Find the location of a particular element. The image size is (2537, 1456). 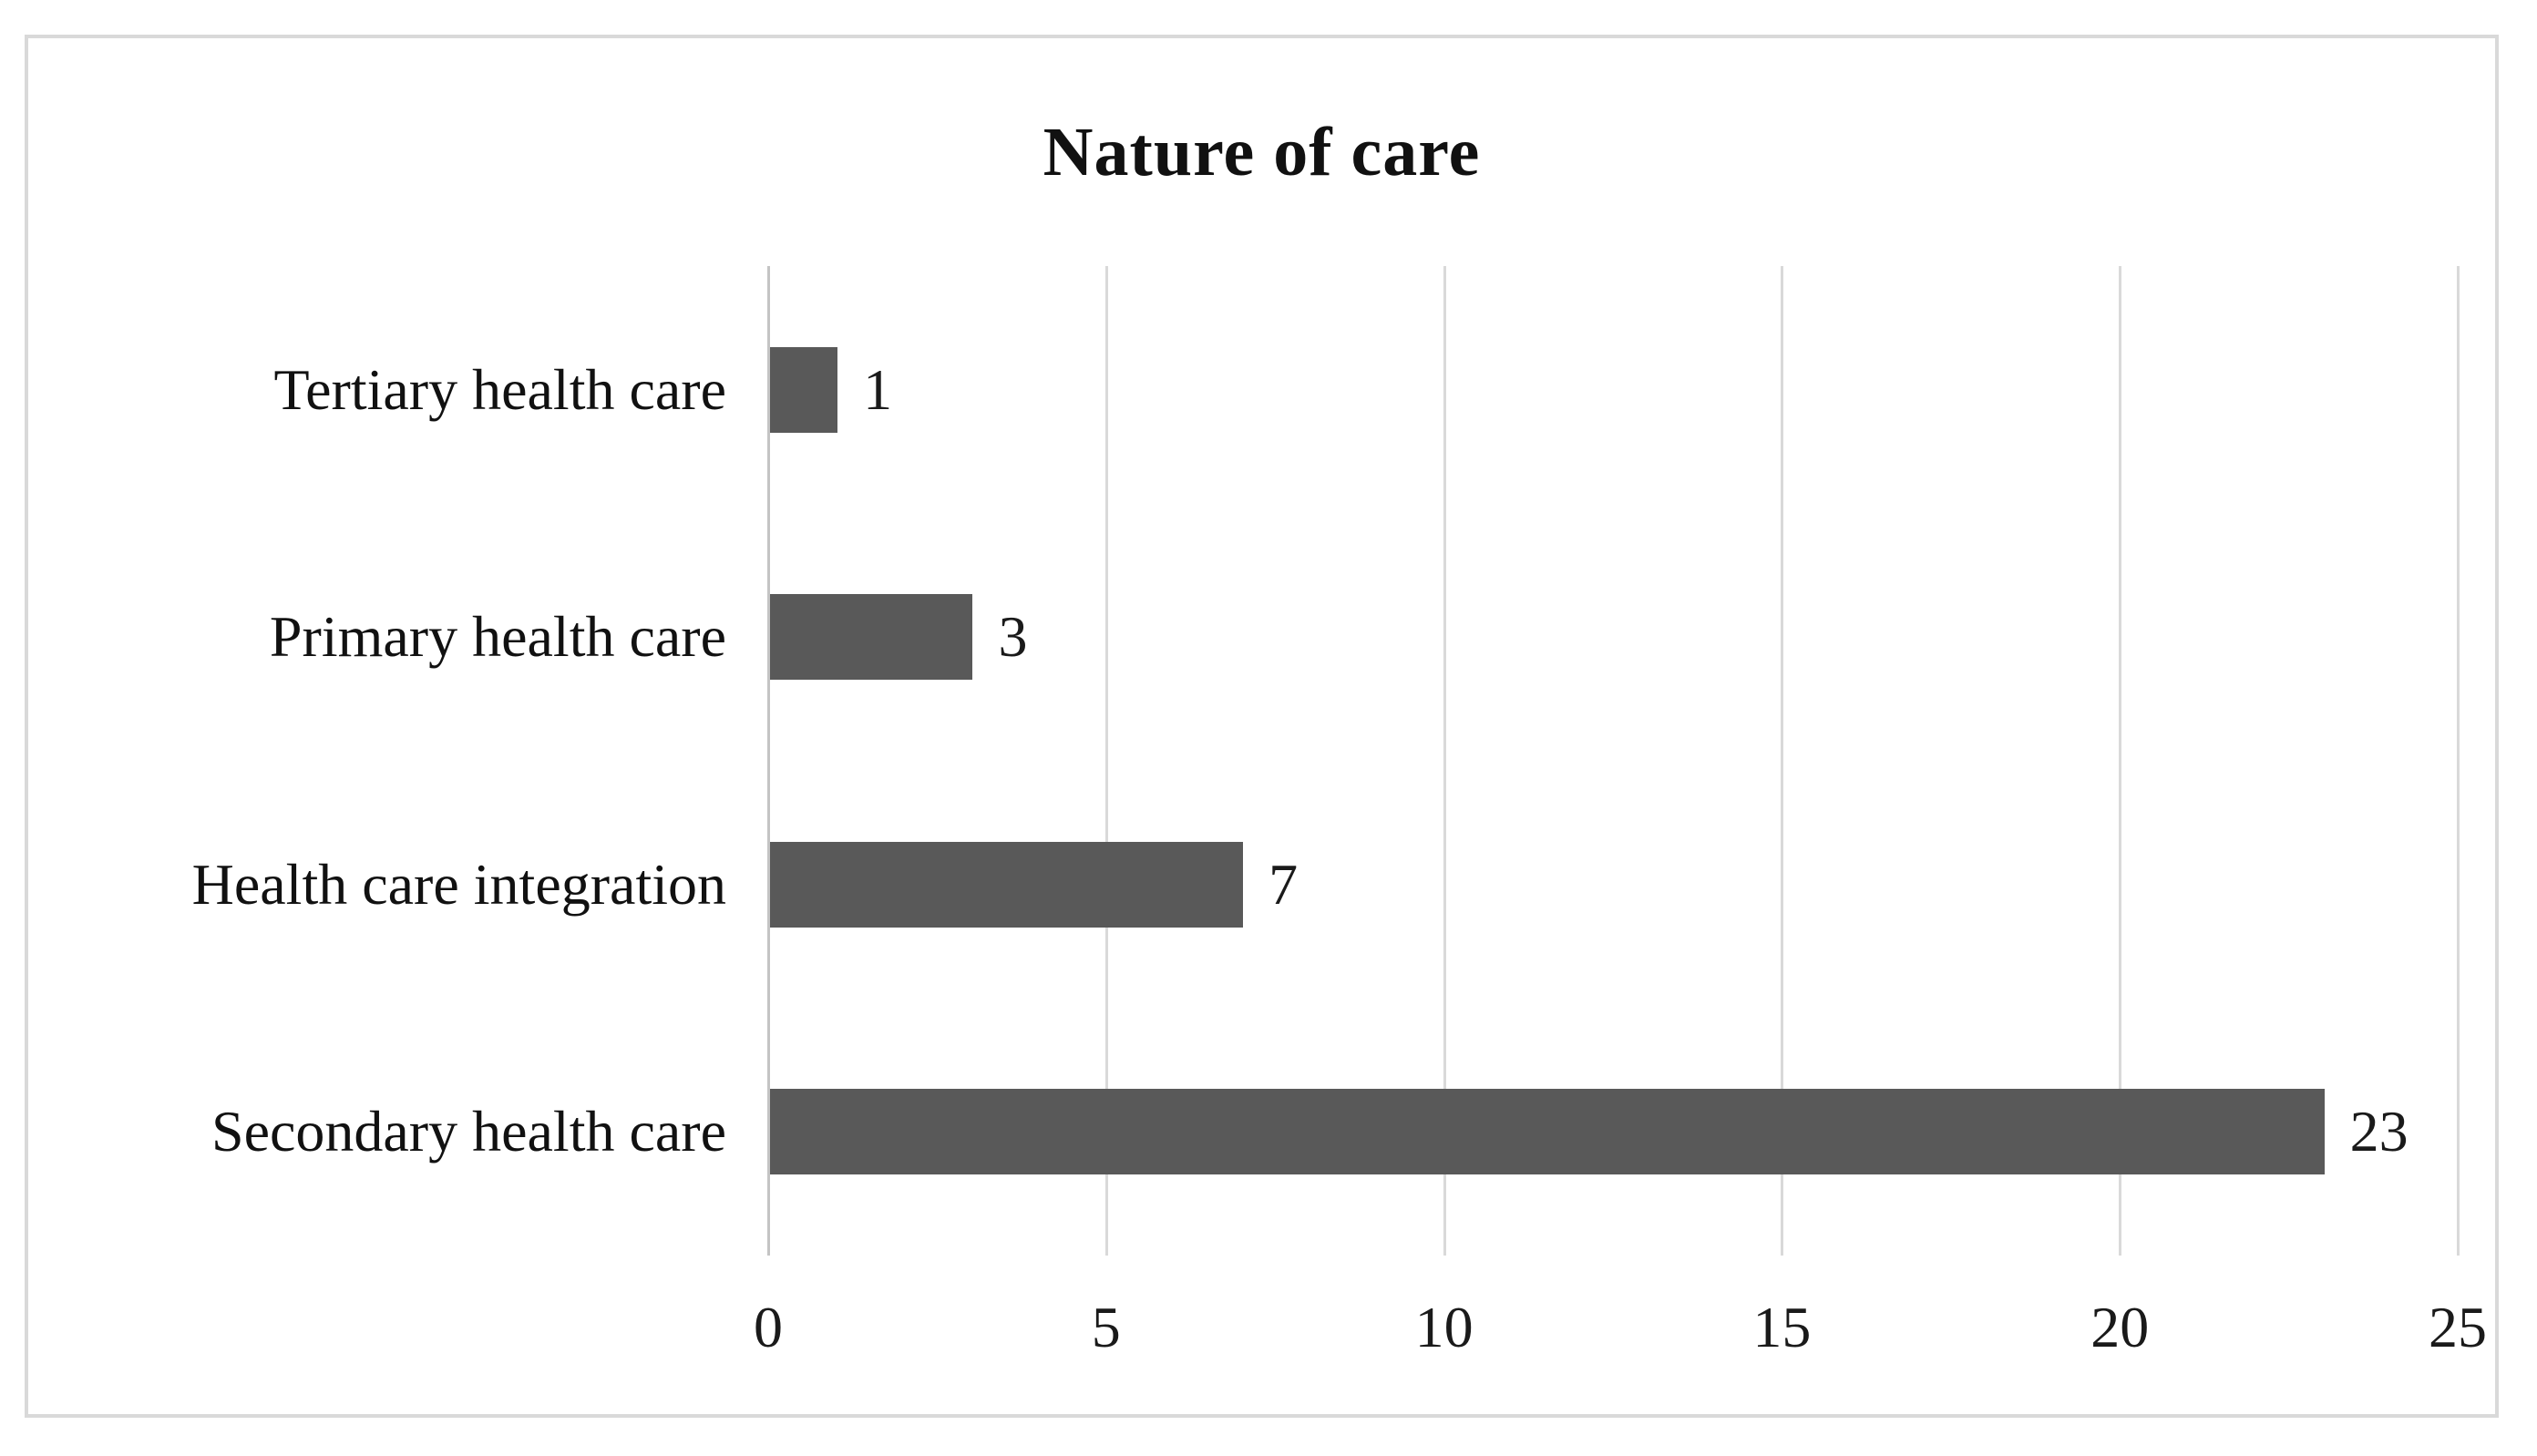

bar-secondary-health-care is located at coordinates (1547, 1132).